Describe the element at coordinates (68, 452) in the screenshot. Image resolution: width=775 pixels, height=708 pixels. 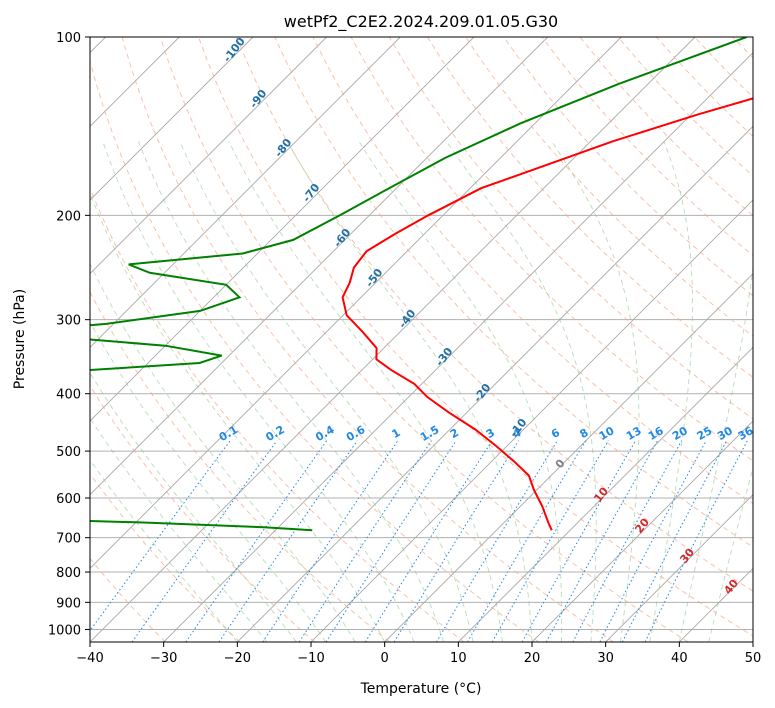
I see `y-tick-label: 500` at that location.